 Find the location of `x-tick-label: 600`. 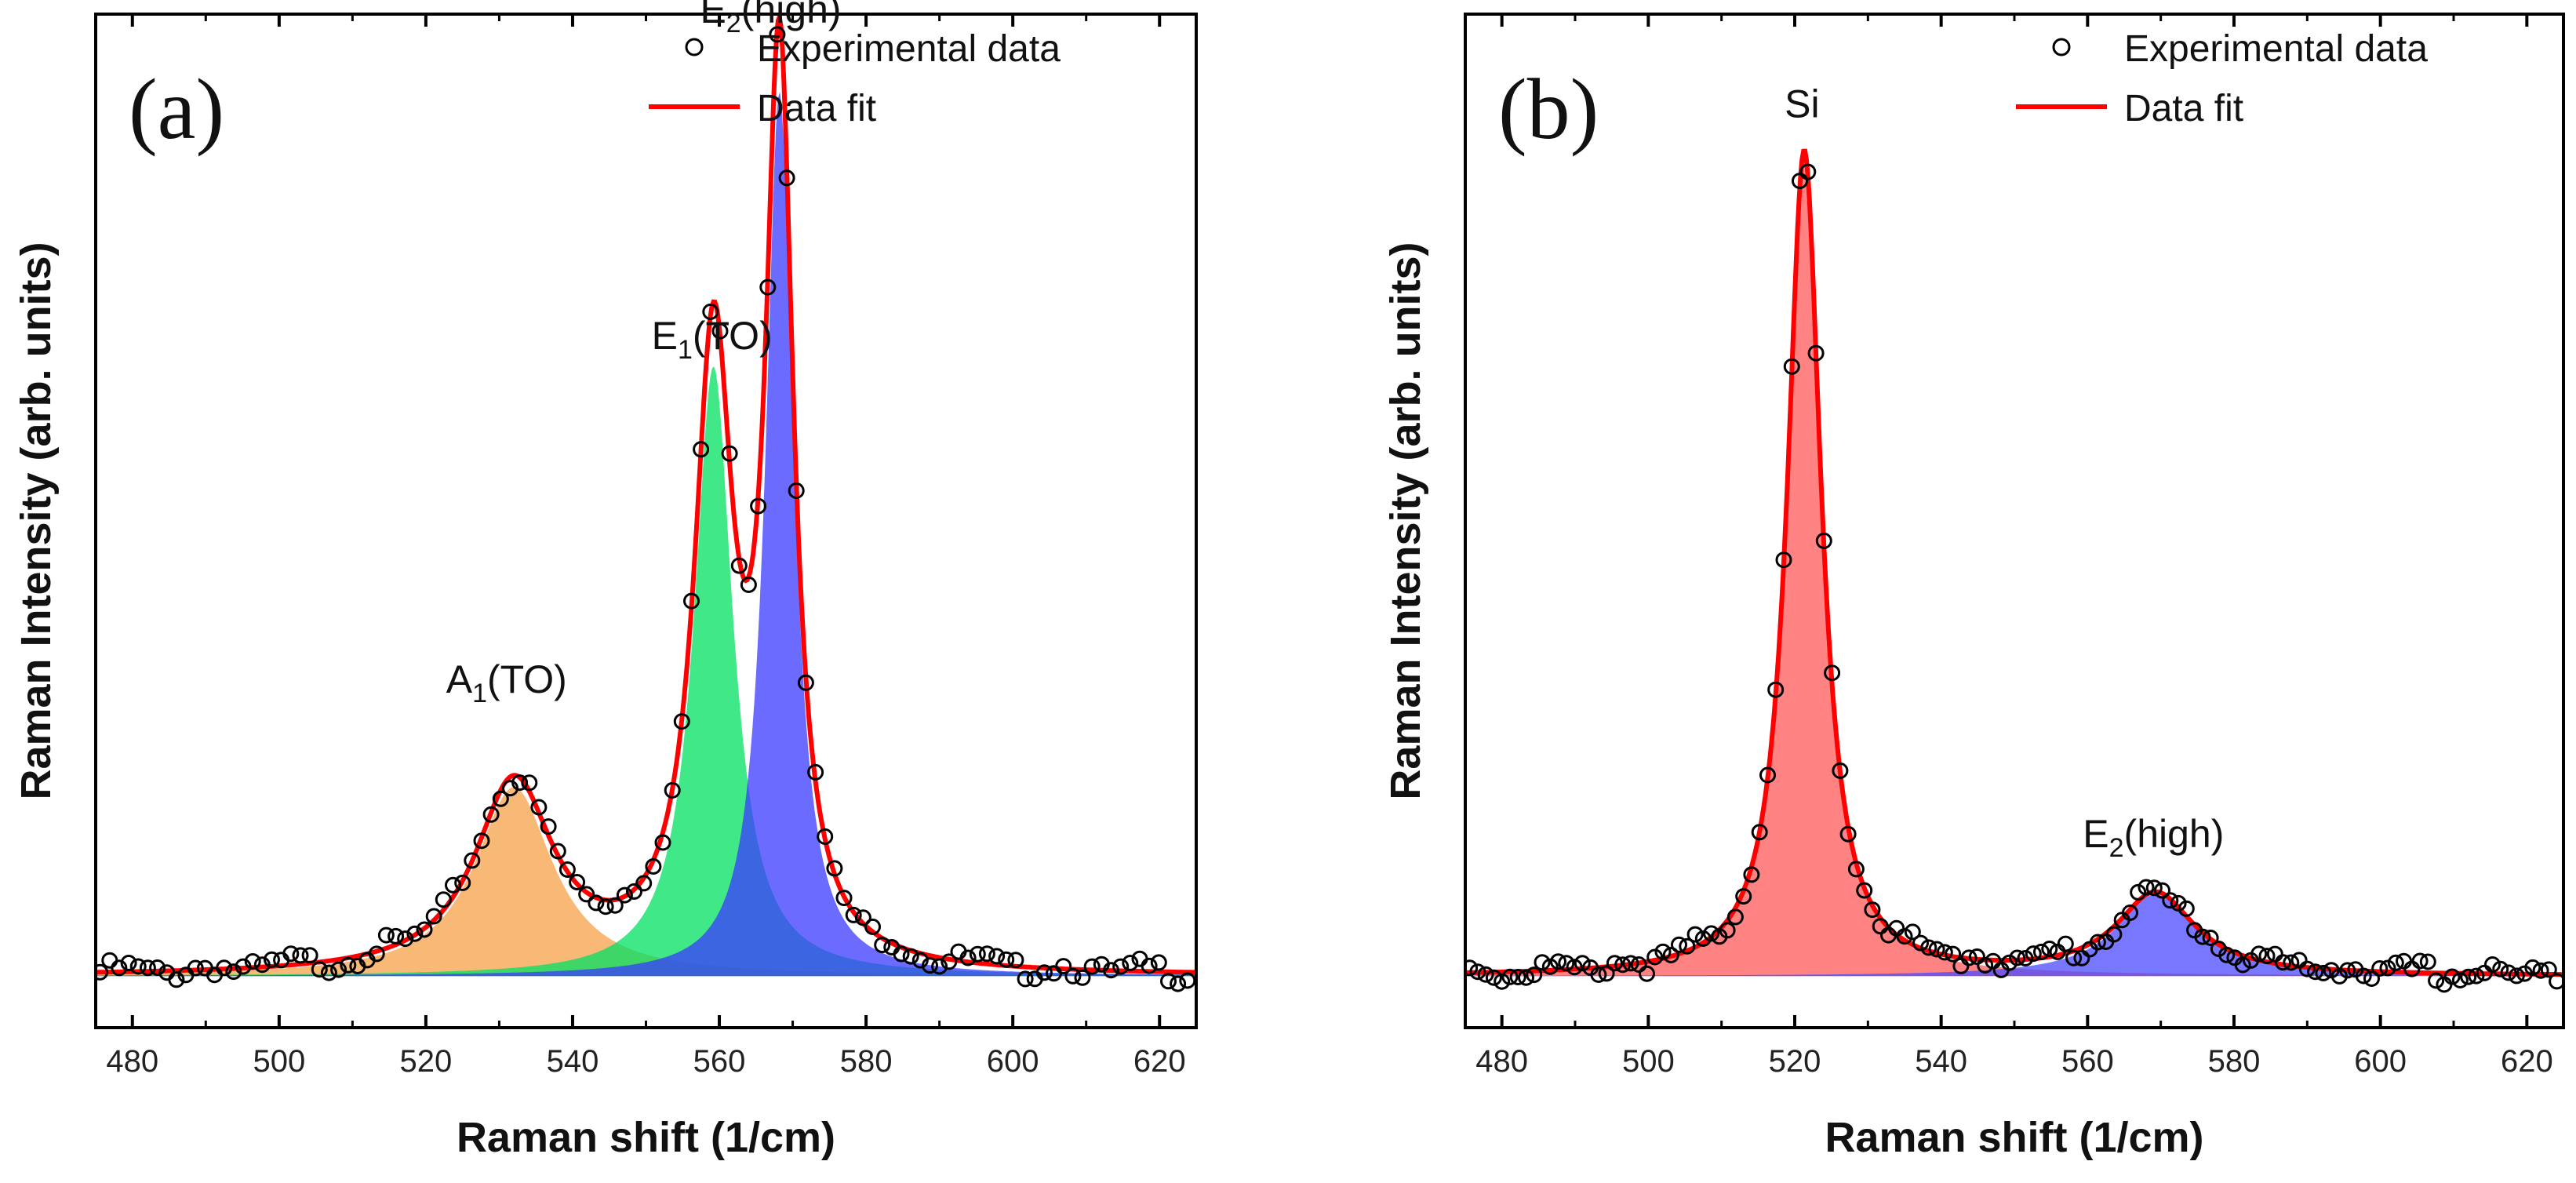

x-tick-label: 600 is located at coordinates (1013, 1061).